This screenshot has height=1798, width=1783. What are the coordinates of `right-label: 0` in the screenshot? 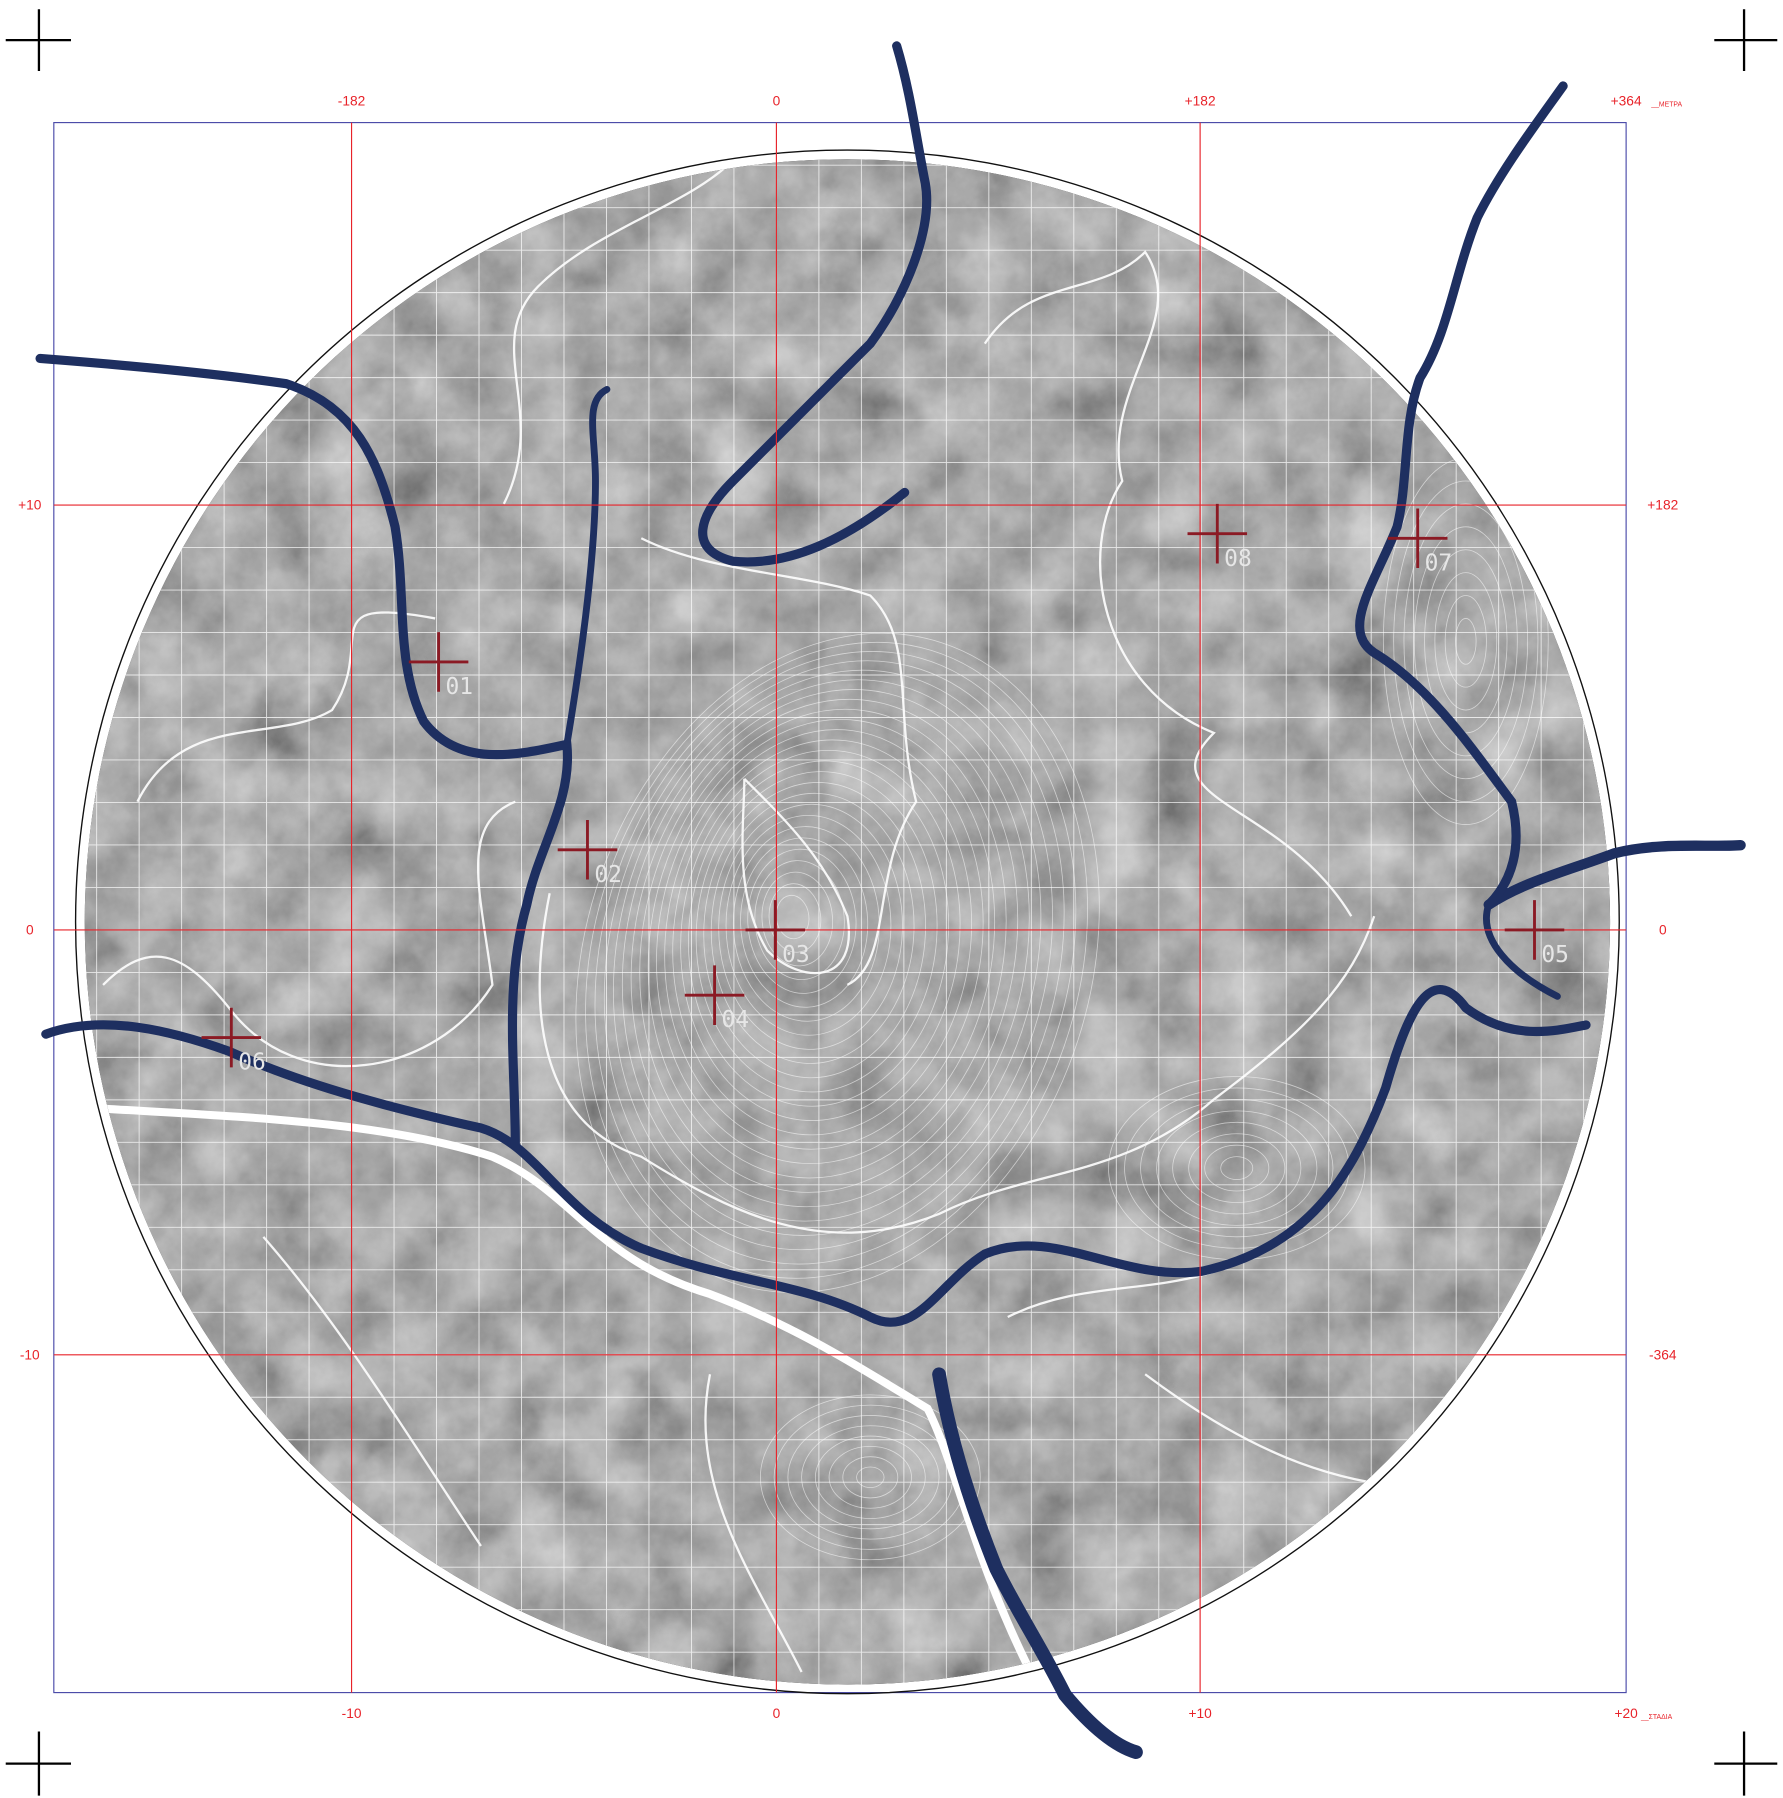 It's located at (1663, 929).